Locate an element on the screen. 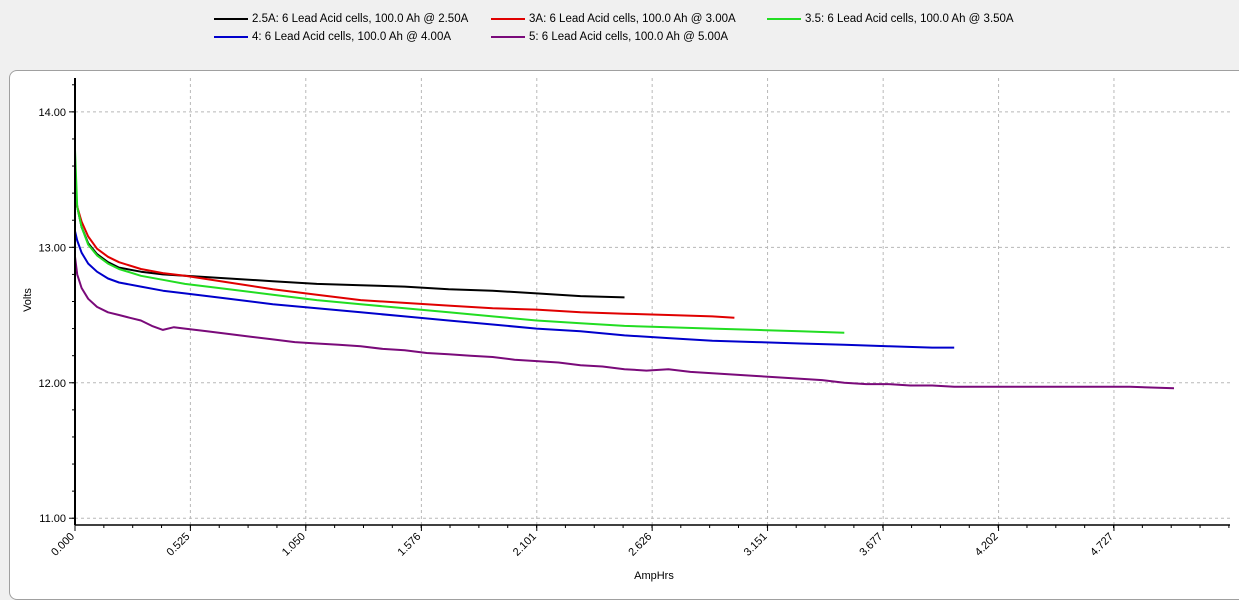 This screenshot has height=600, width=1239. legend-label: 3A: 6 Lead Acid cells, 100.0 Ah @ 3.00A is located at coordinates (632, 19).